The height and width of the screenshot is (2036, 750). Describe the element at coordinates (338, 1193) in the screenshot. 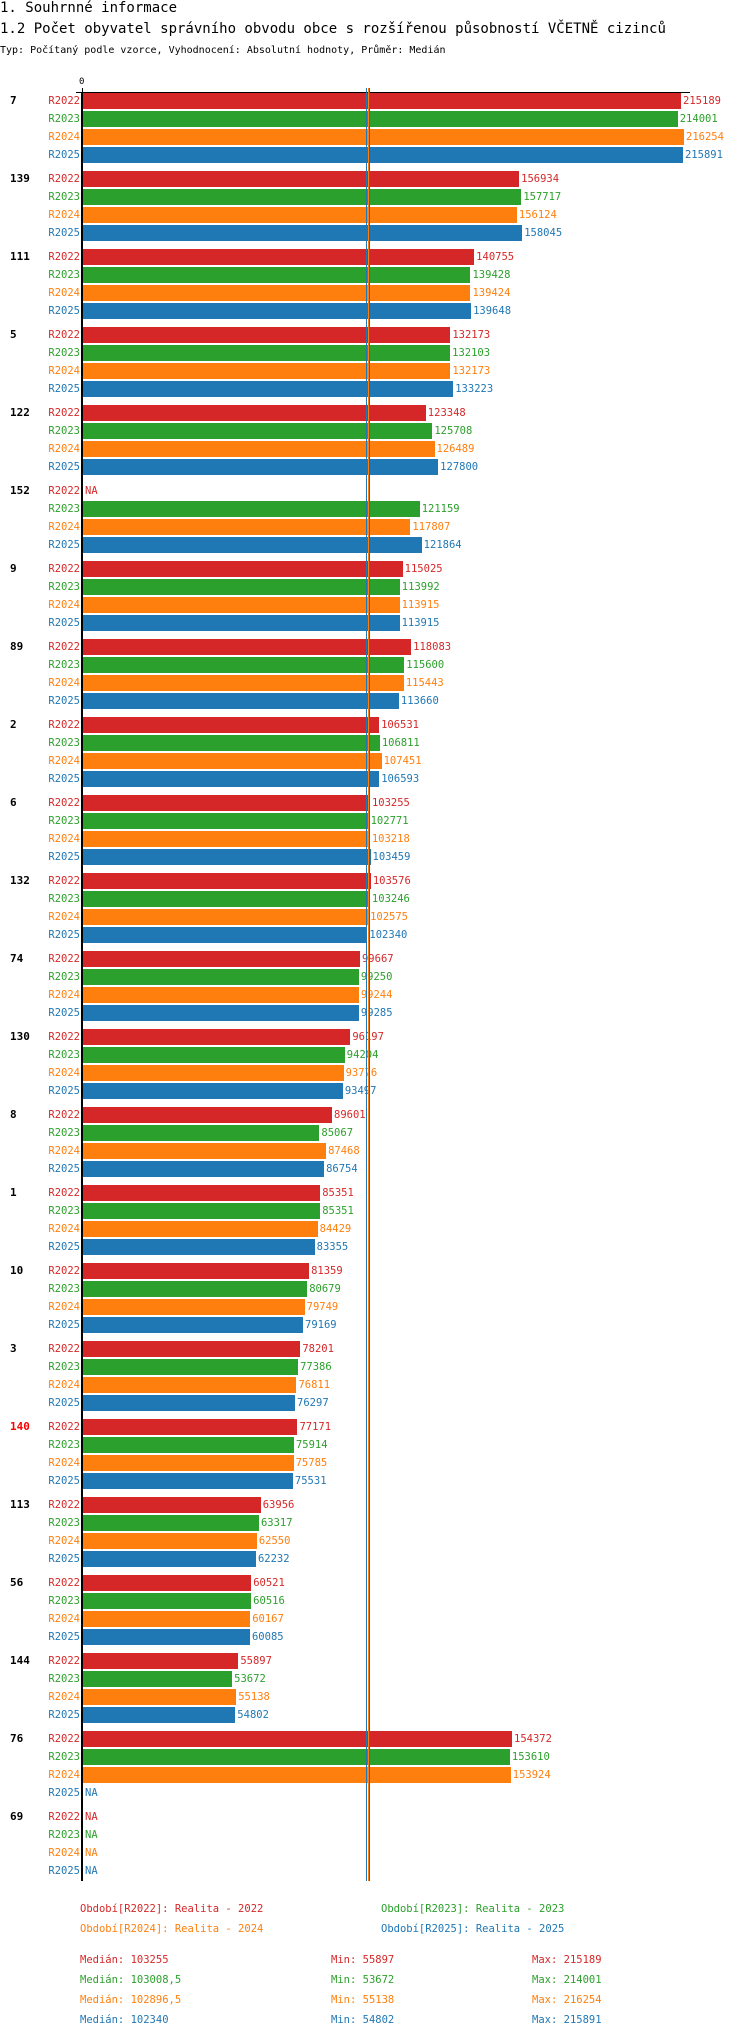

I see `value-label: 85351` at that location.